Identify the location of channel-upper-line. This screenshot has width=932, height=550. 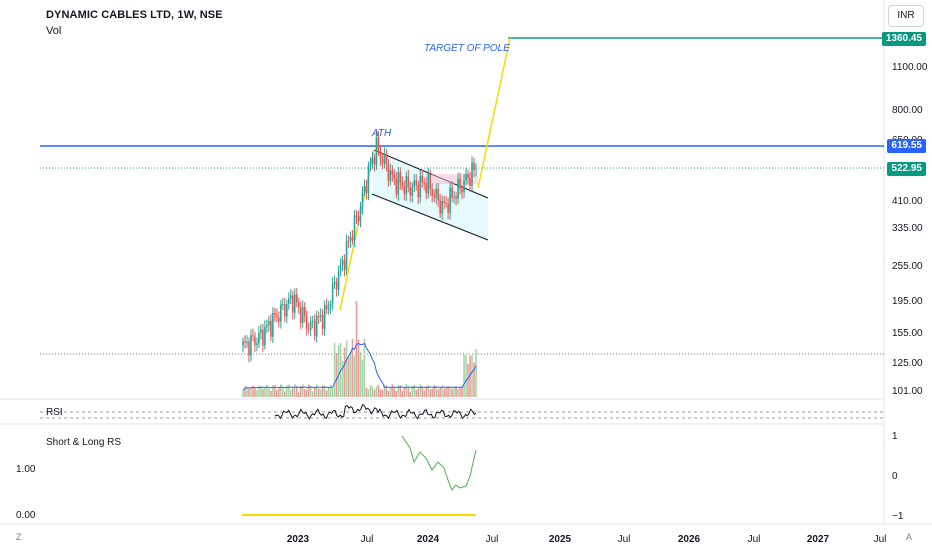
(431, 174).